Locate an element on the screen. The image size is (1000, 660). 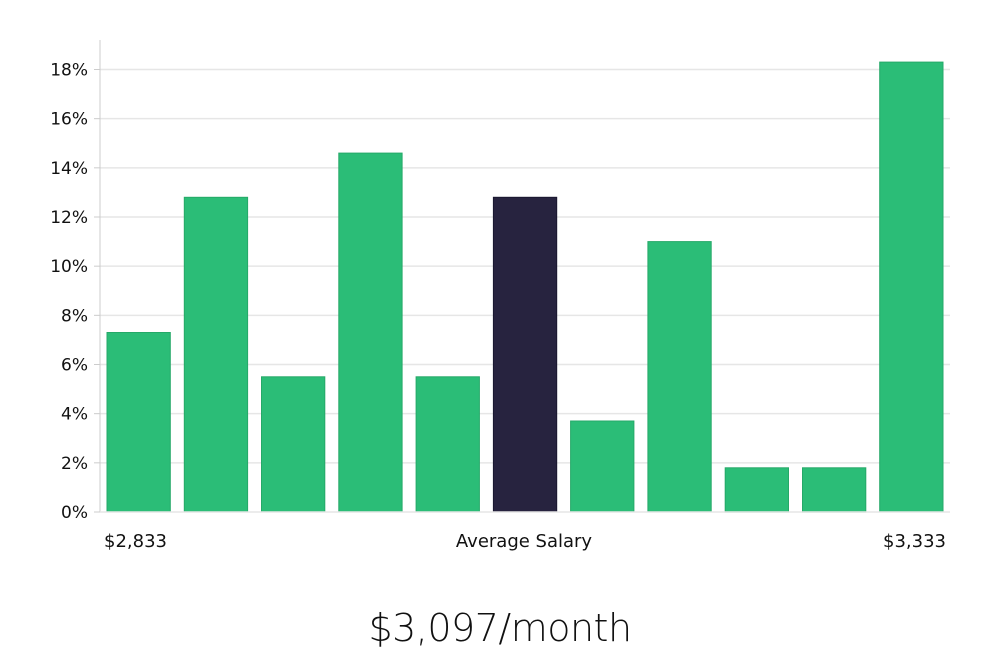
y-tick-label: 8% is located at coordinates (74, 316).